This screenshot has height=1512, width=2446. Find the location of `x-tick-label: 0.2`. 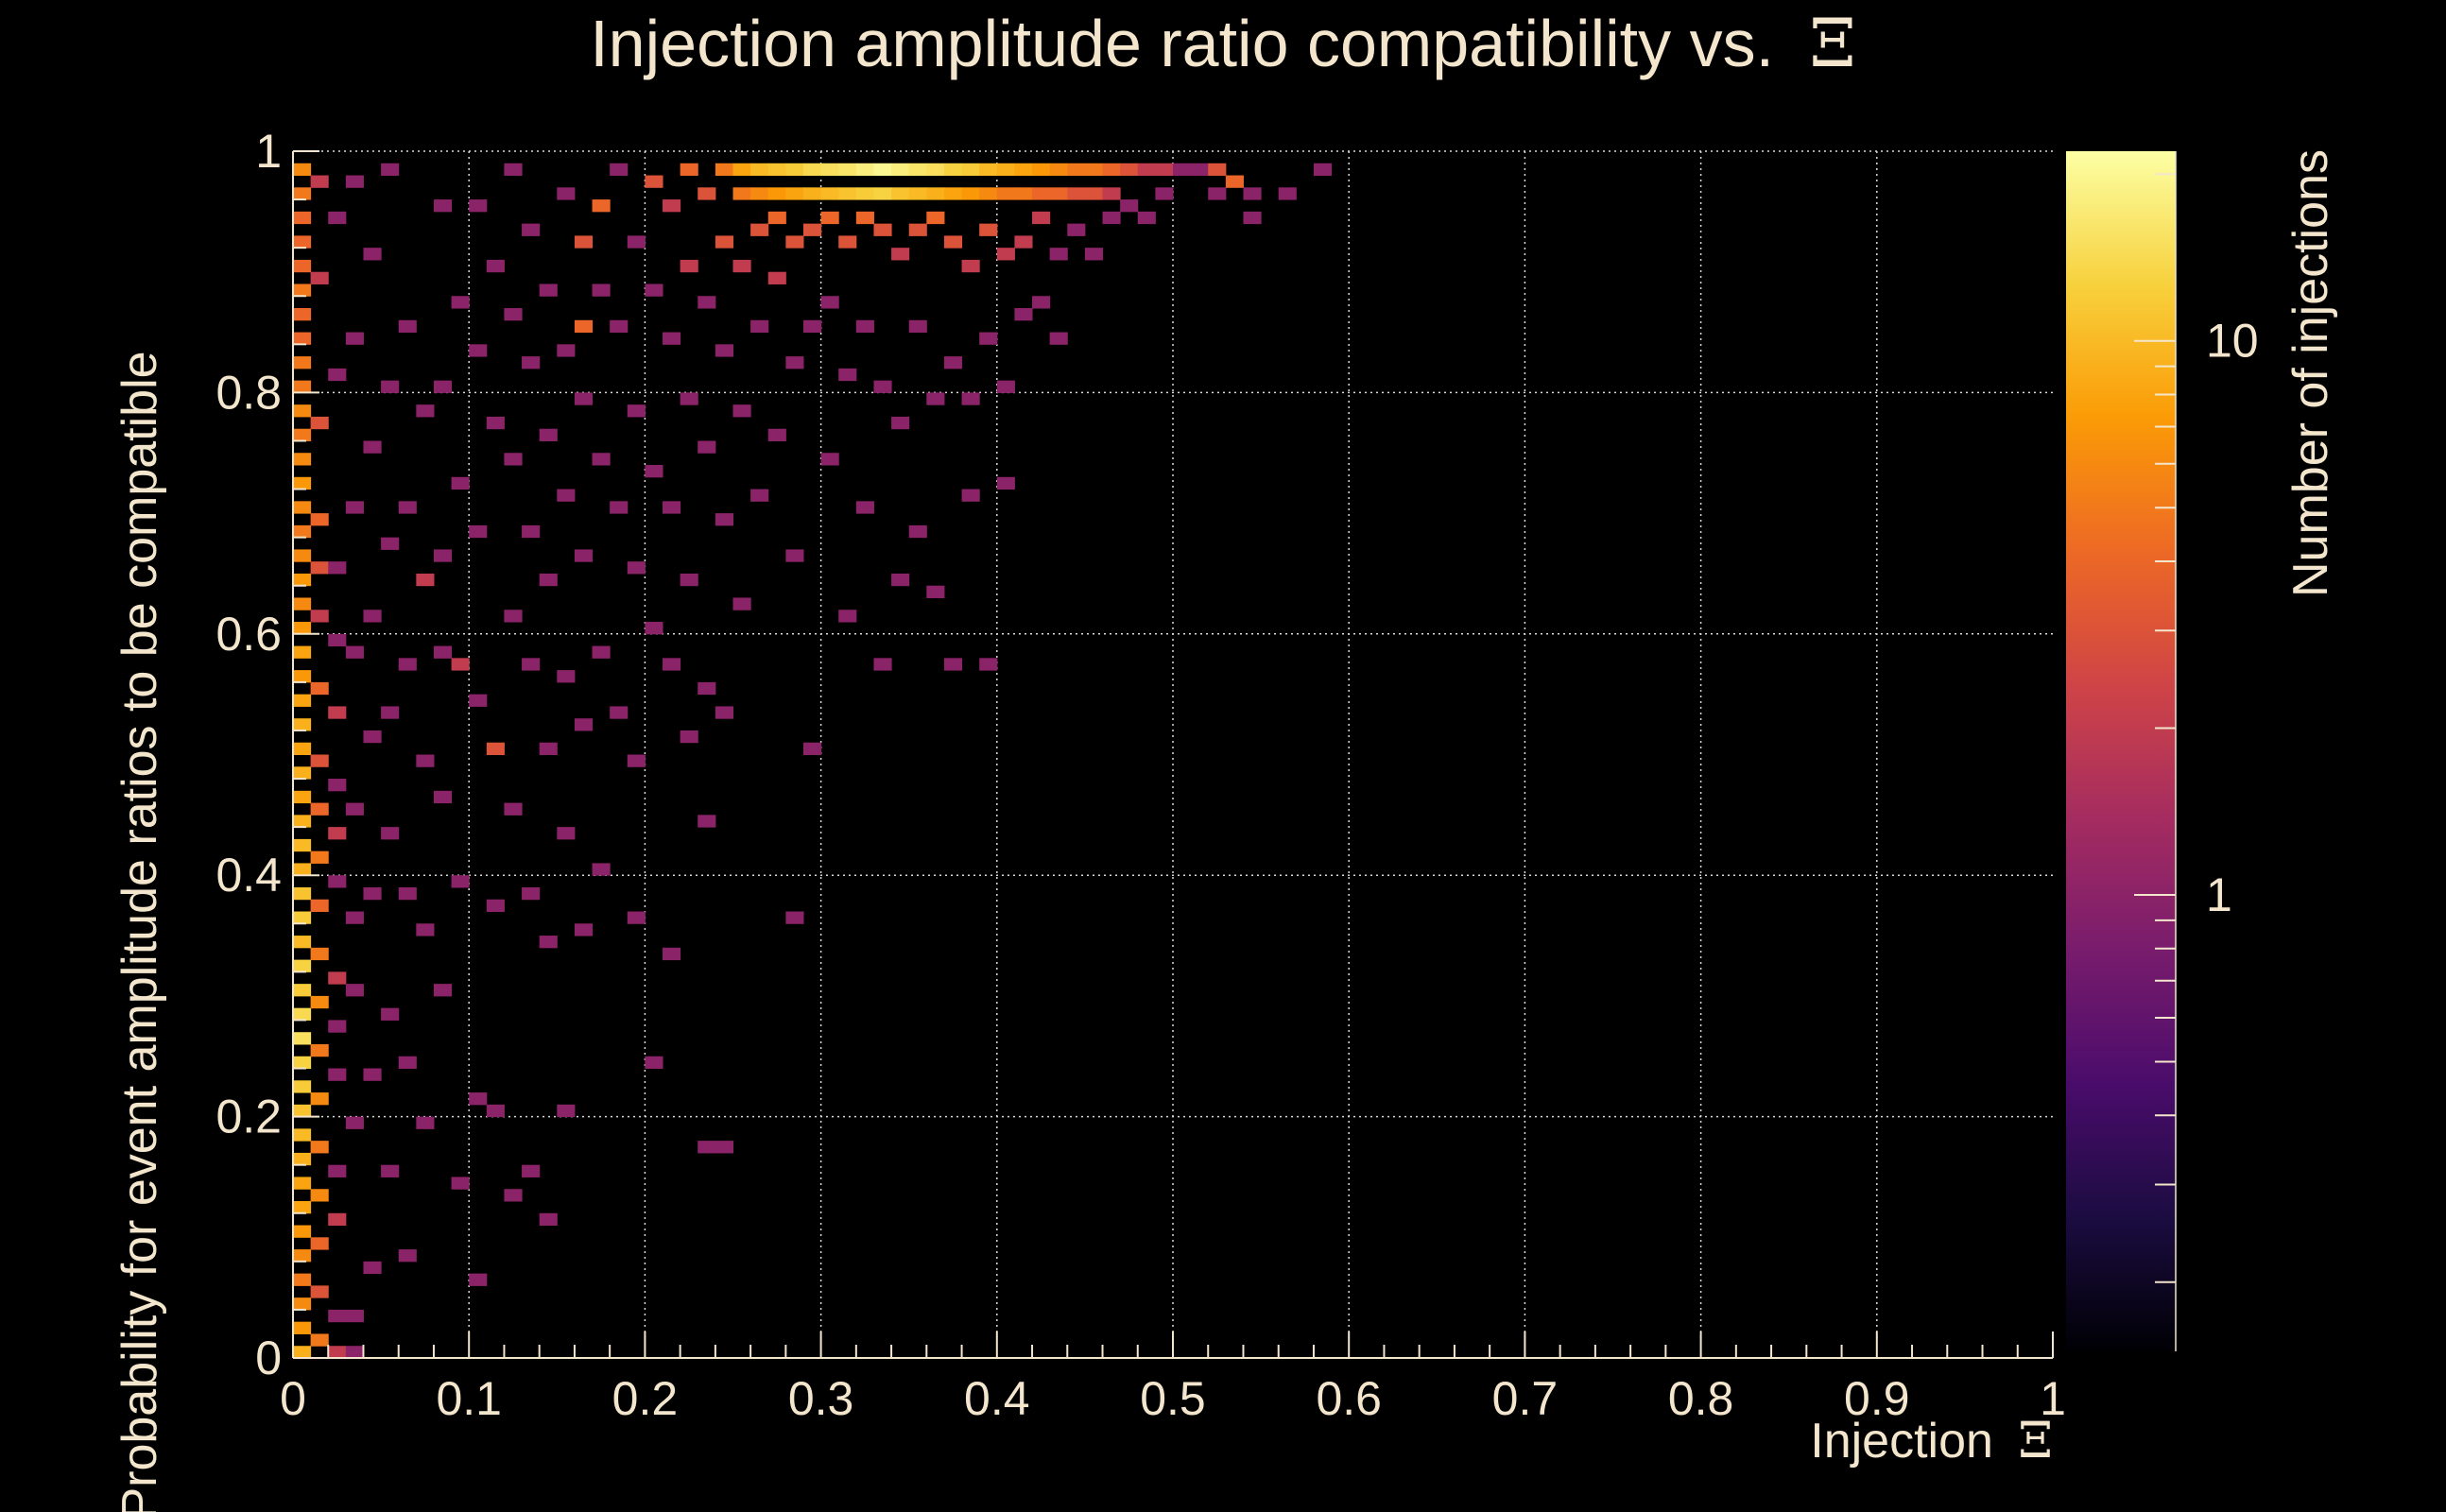

x-tick-label: 0.2 is located at coordinates (645, 1398).